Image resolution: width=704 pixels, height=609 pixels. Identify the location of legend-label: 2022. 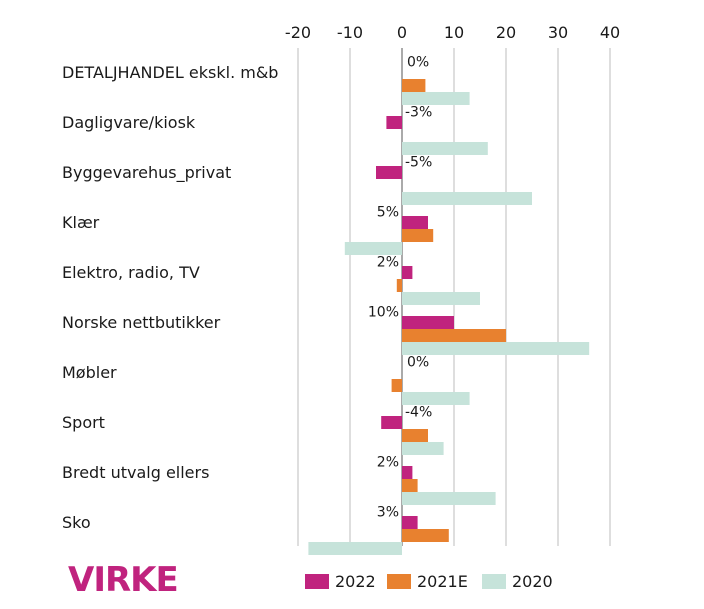
(355, 581).